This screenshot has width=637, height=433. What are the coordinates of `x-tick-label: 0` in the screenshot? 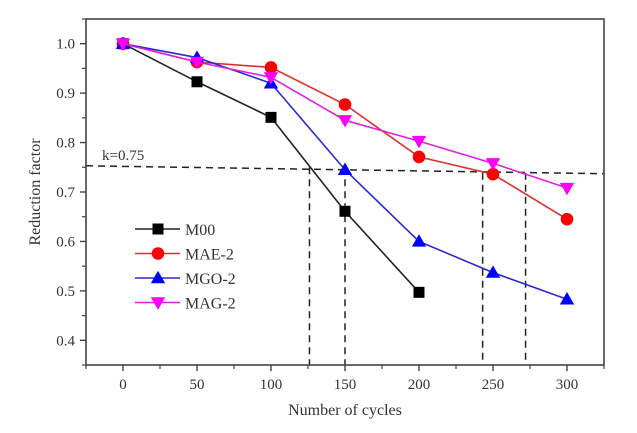 It's located at (123, 385).